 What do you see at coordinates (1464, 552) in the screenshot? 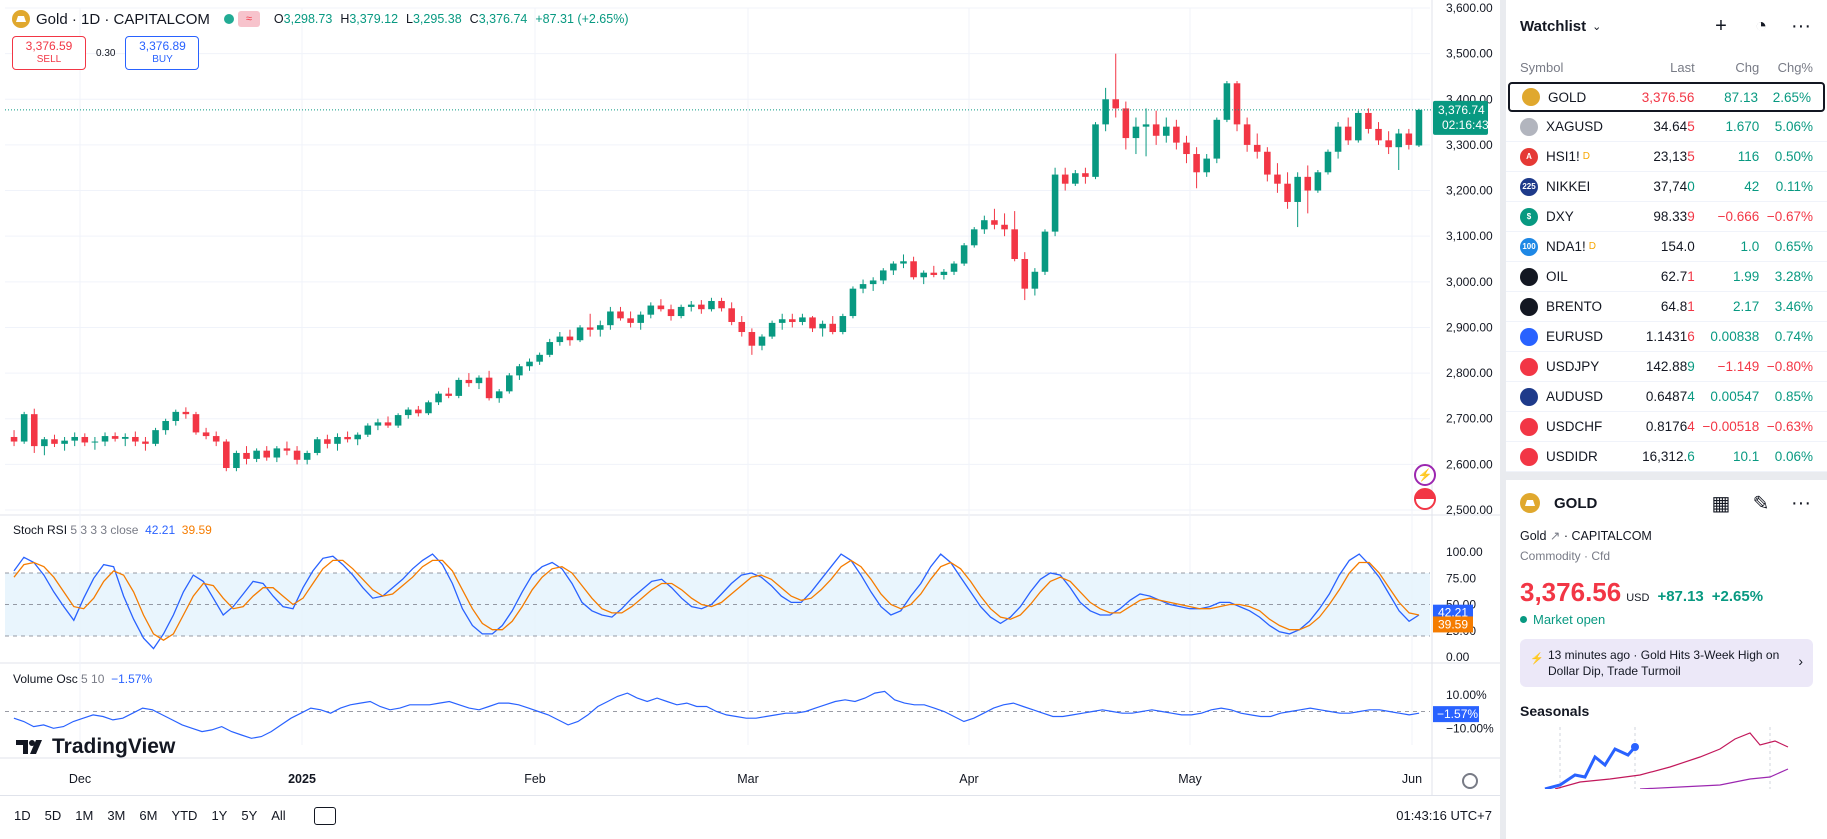
I see `stoch-tick-label: 100.00` at bounding box center [1464, 552].